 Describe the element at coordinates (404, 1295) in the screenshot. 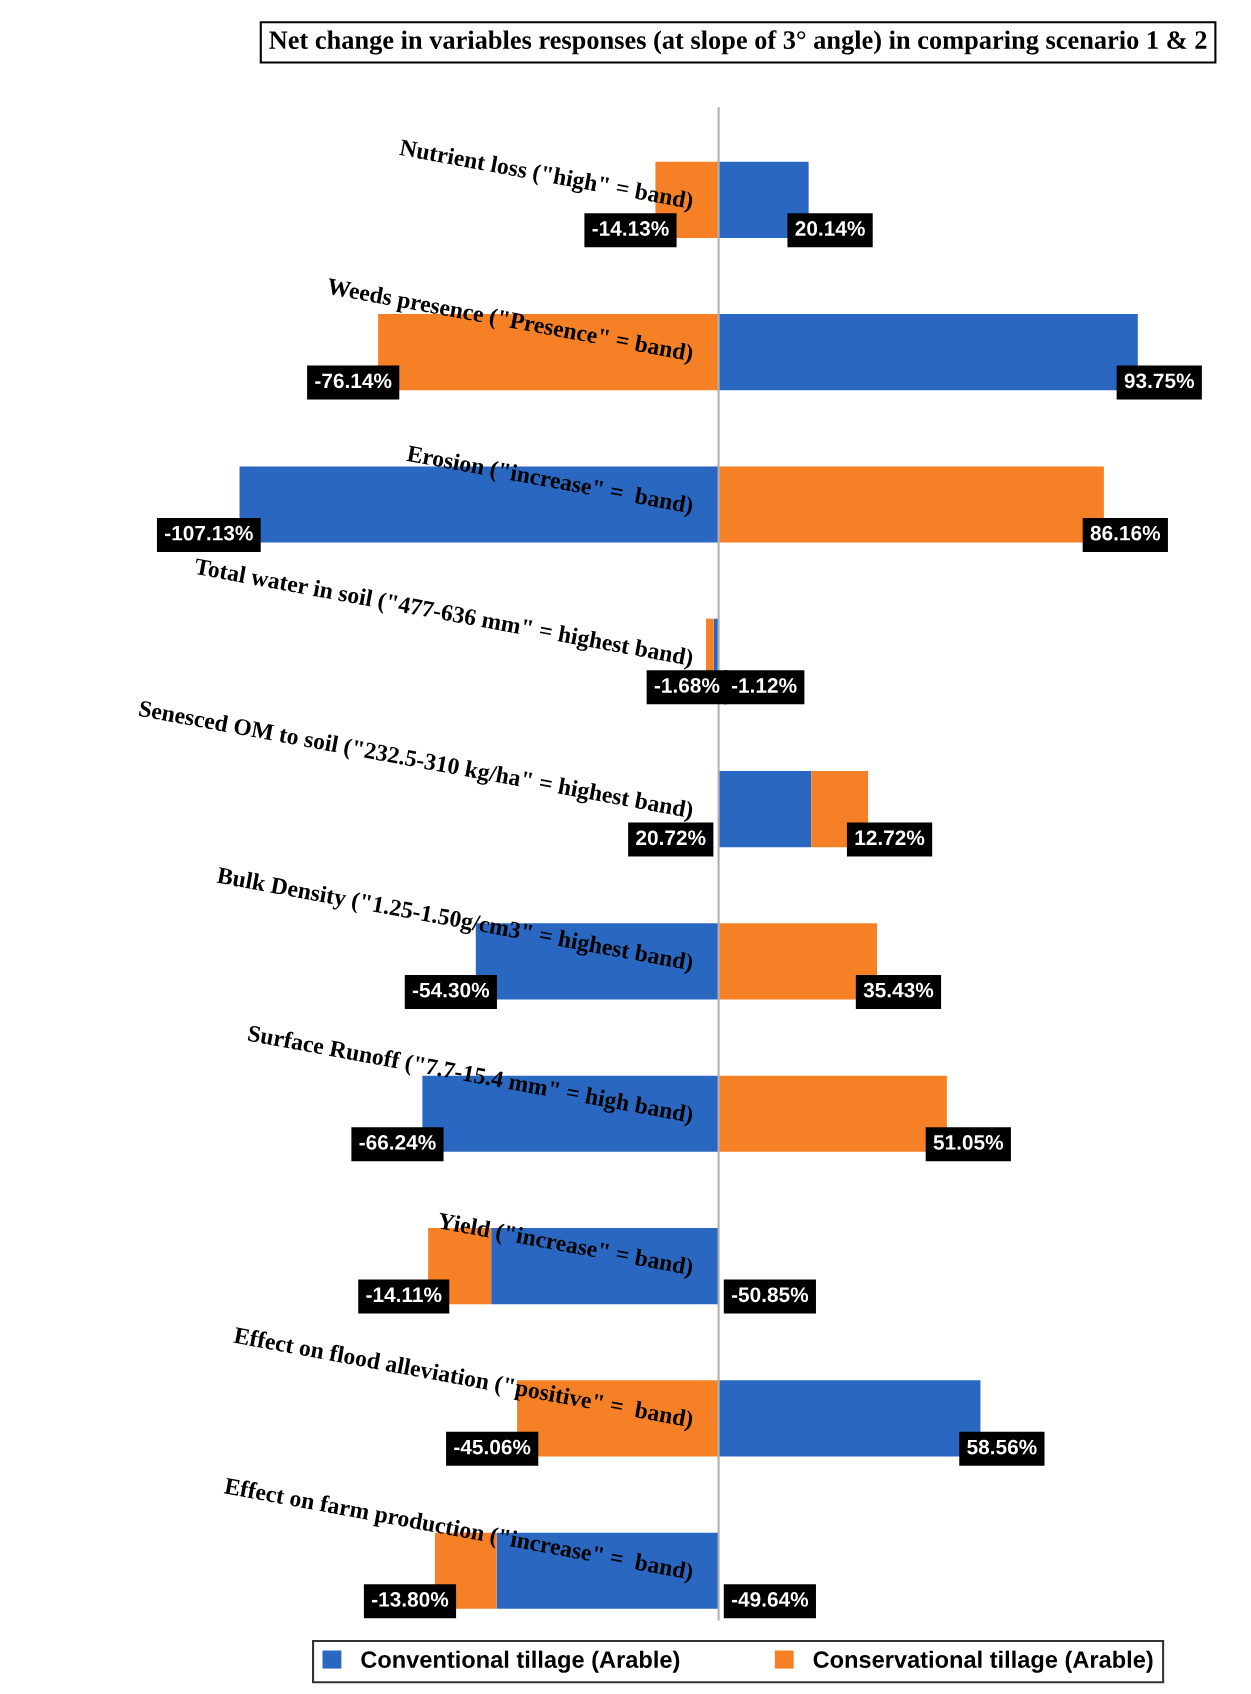

I see `data-label: -14.11%` at that location.